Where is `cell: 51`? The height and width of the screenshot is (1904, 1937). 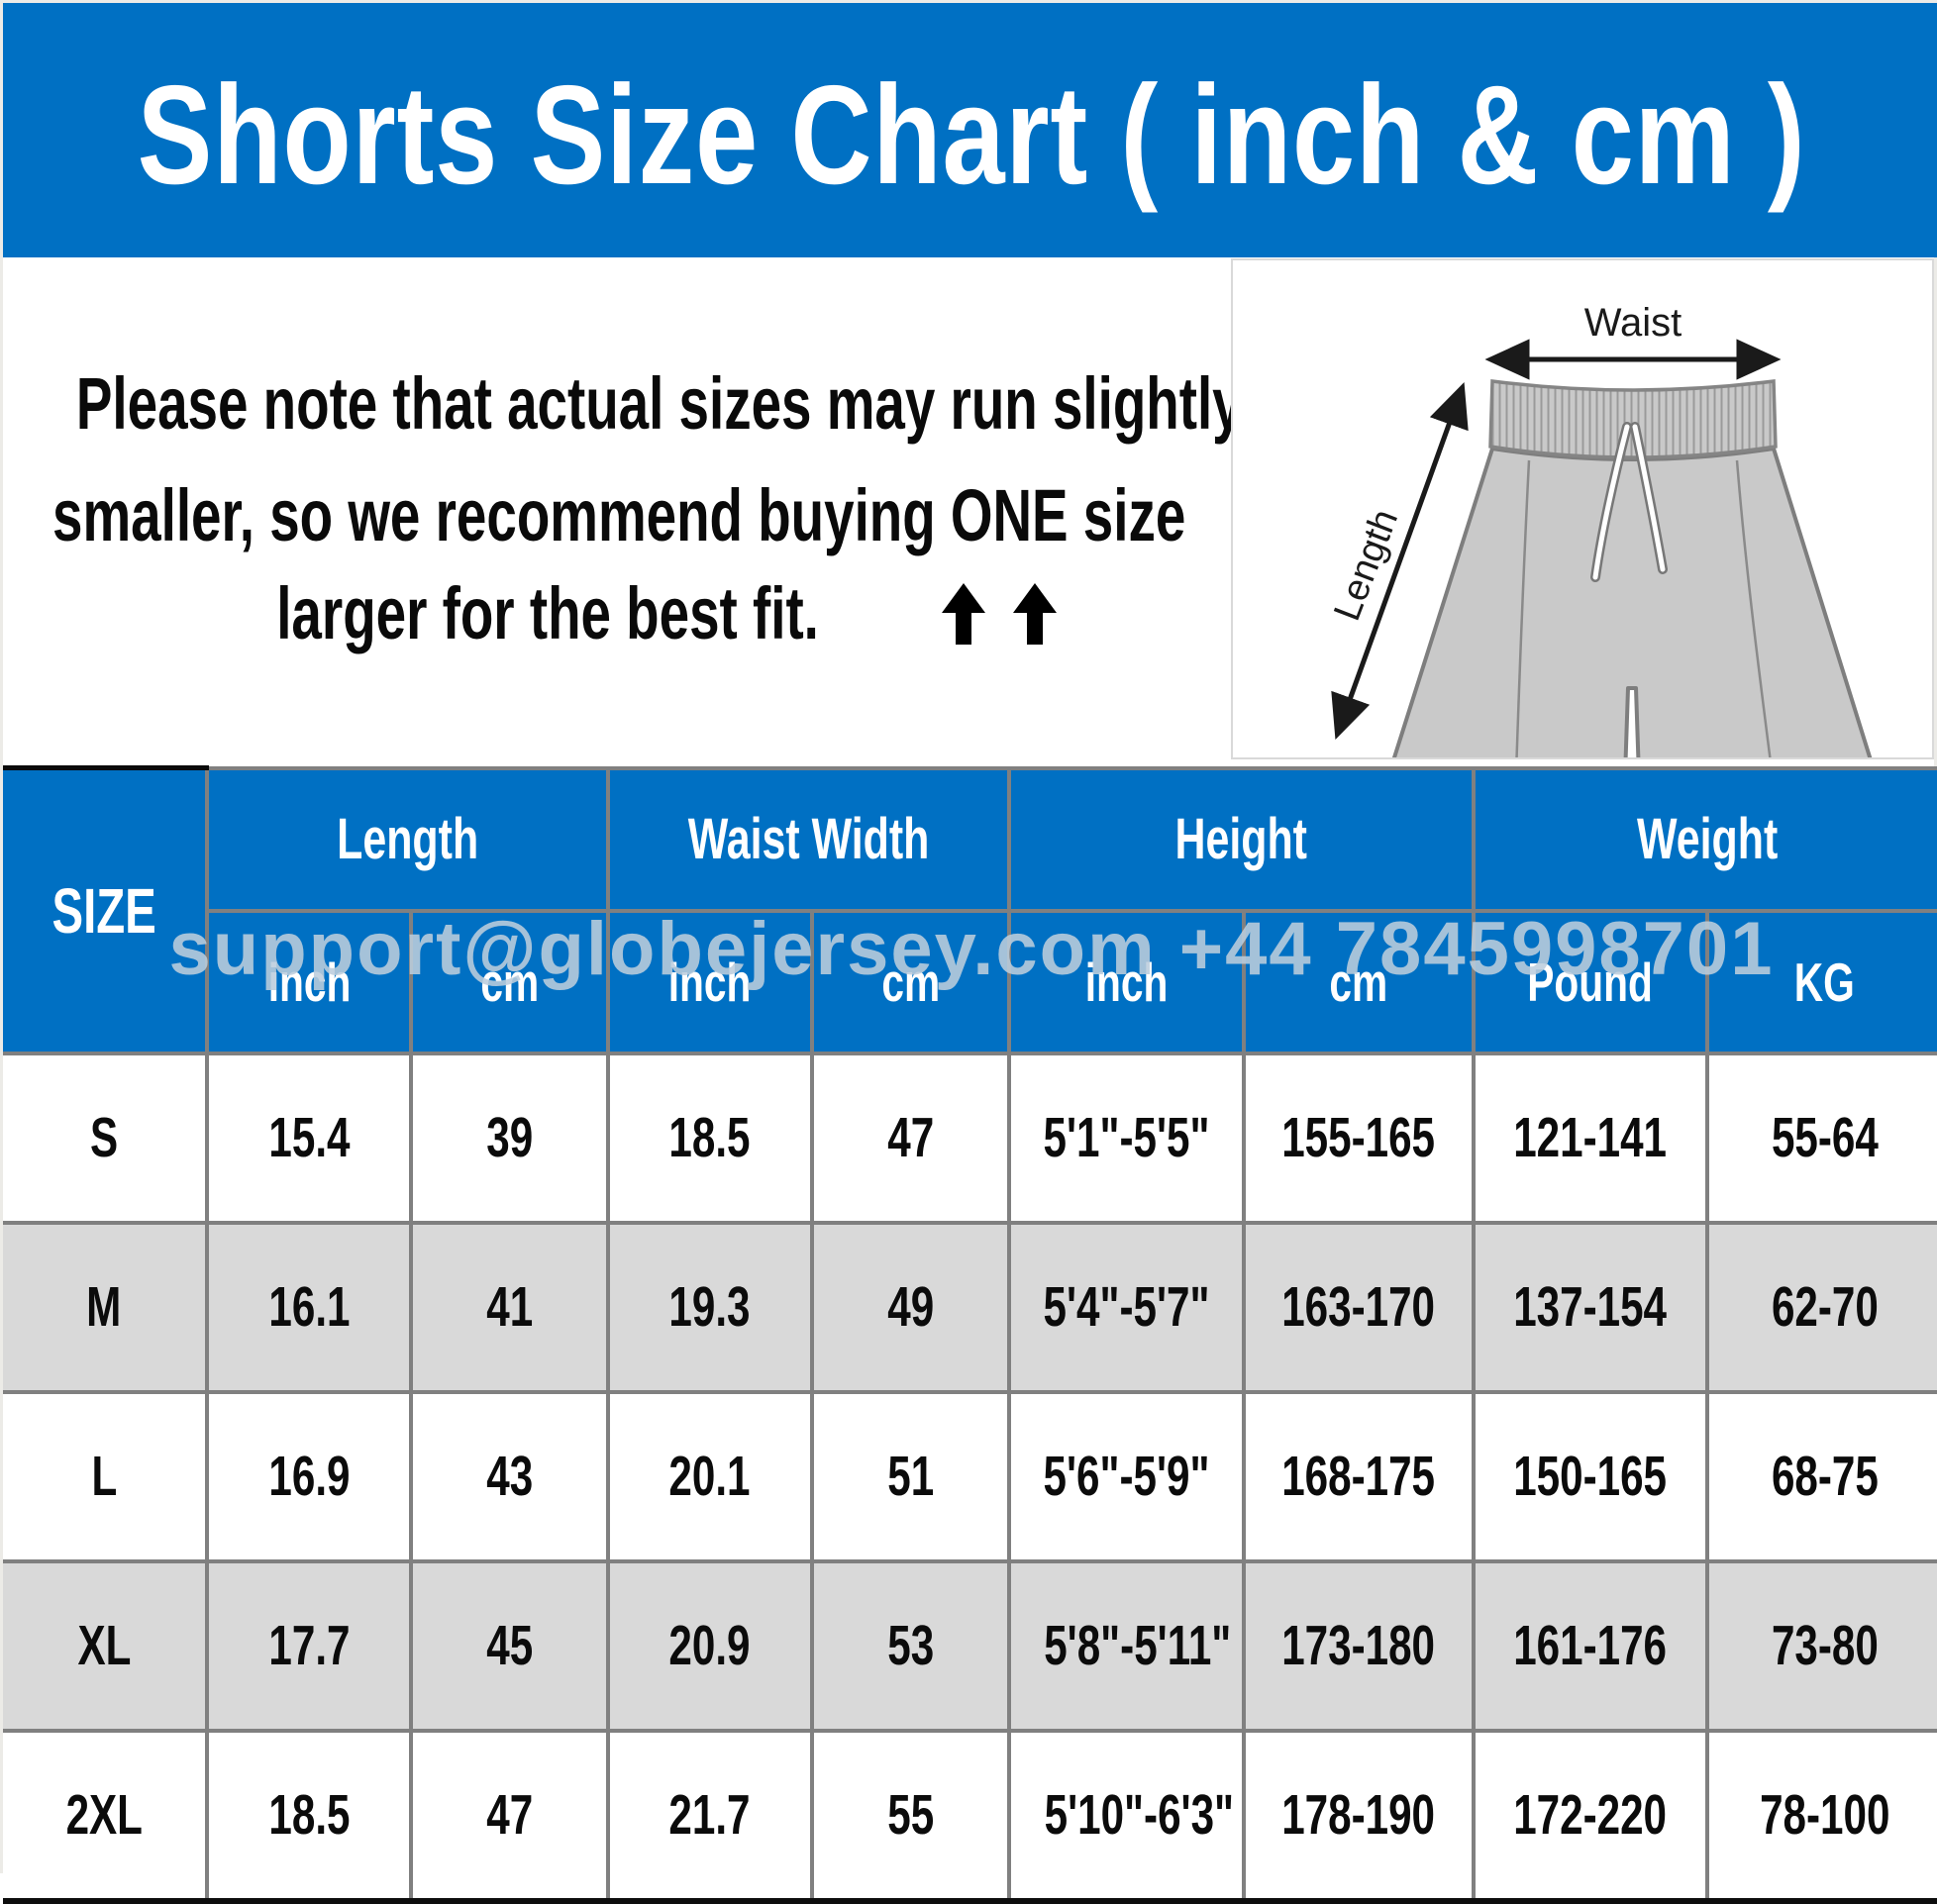 cell: 51 is located at coordinates (911, 1476).